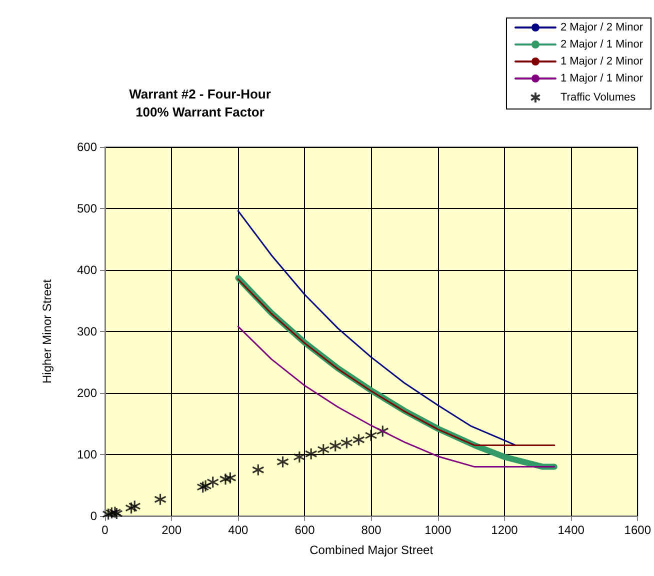 This screenshot has width=654, height=576. Describe the element at coordinates (571, 530) in the screenshot. I see `x-tick-label: 1400` at that location.